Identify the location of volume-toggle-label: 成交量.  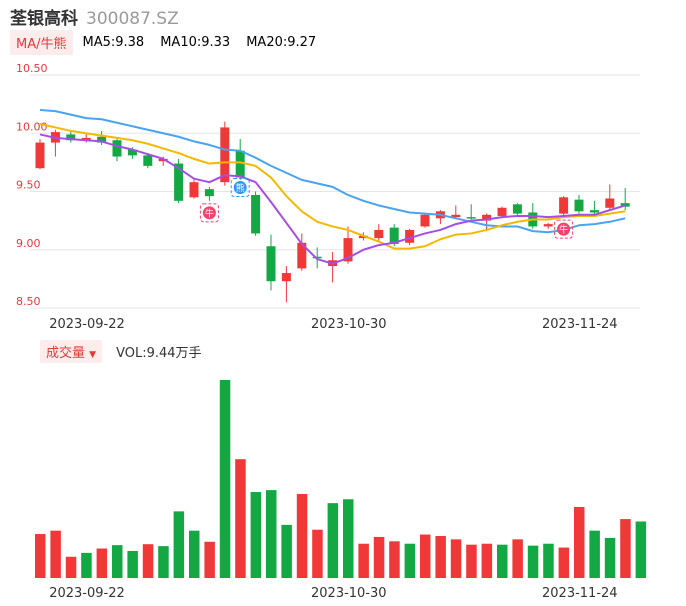
(66, 353).